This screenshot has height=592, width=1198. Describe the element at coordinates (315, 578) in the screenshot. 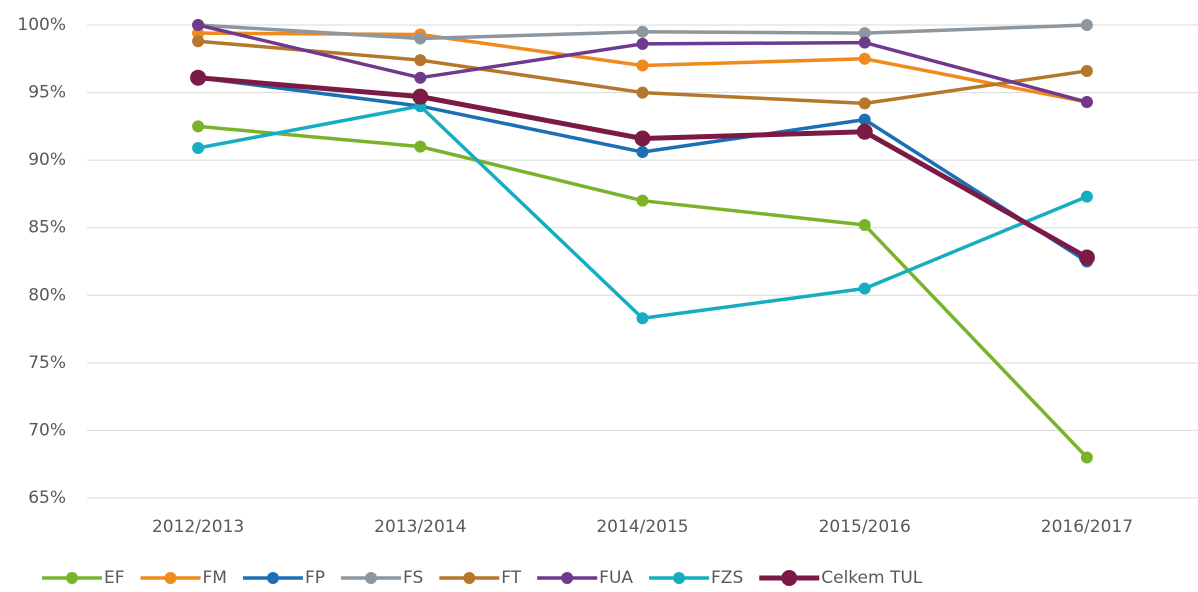

I see `legend-label: FP` at that location.